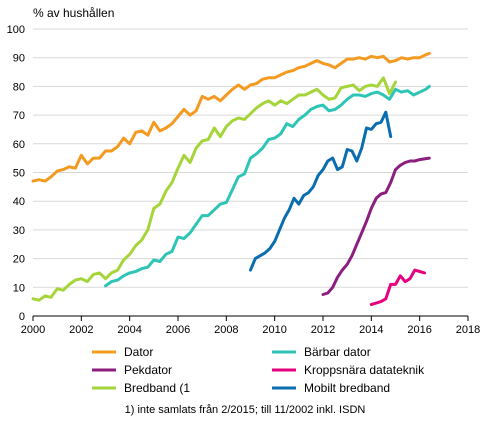 This screenshot has width=491, height=425. I want to click on legend-label-3: Kroppsnära datateknik, so click(364, 370).